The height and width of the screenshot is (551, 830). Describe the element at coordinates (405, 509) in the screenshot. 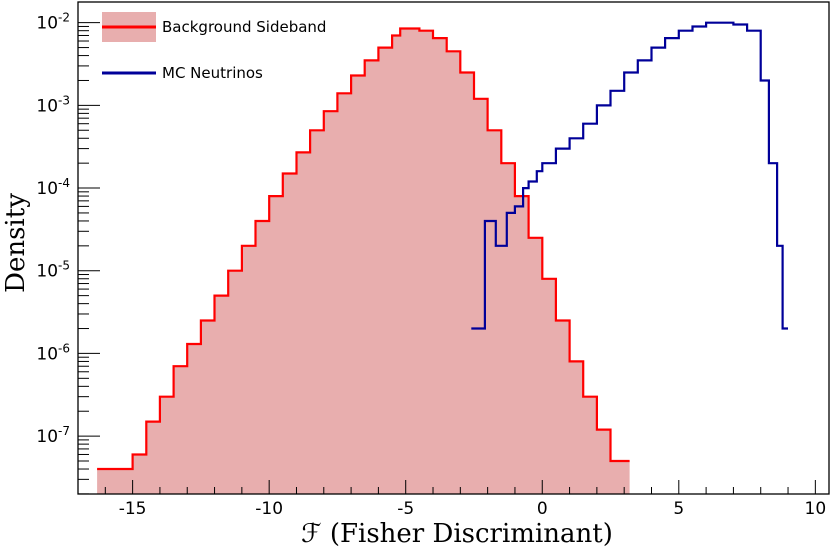

I see `x-tick-label: -5` at that location.